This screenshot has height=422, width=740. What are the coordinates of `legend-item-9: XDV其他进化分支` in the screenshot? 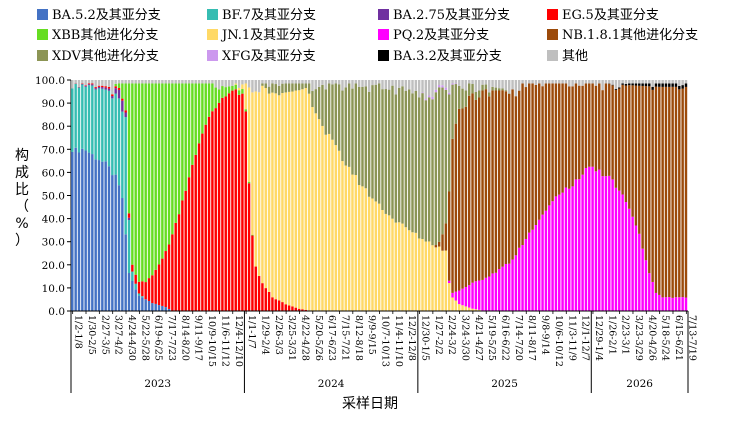 It's located at (98, 56).